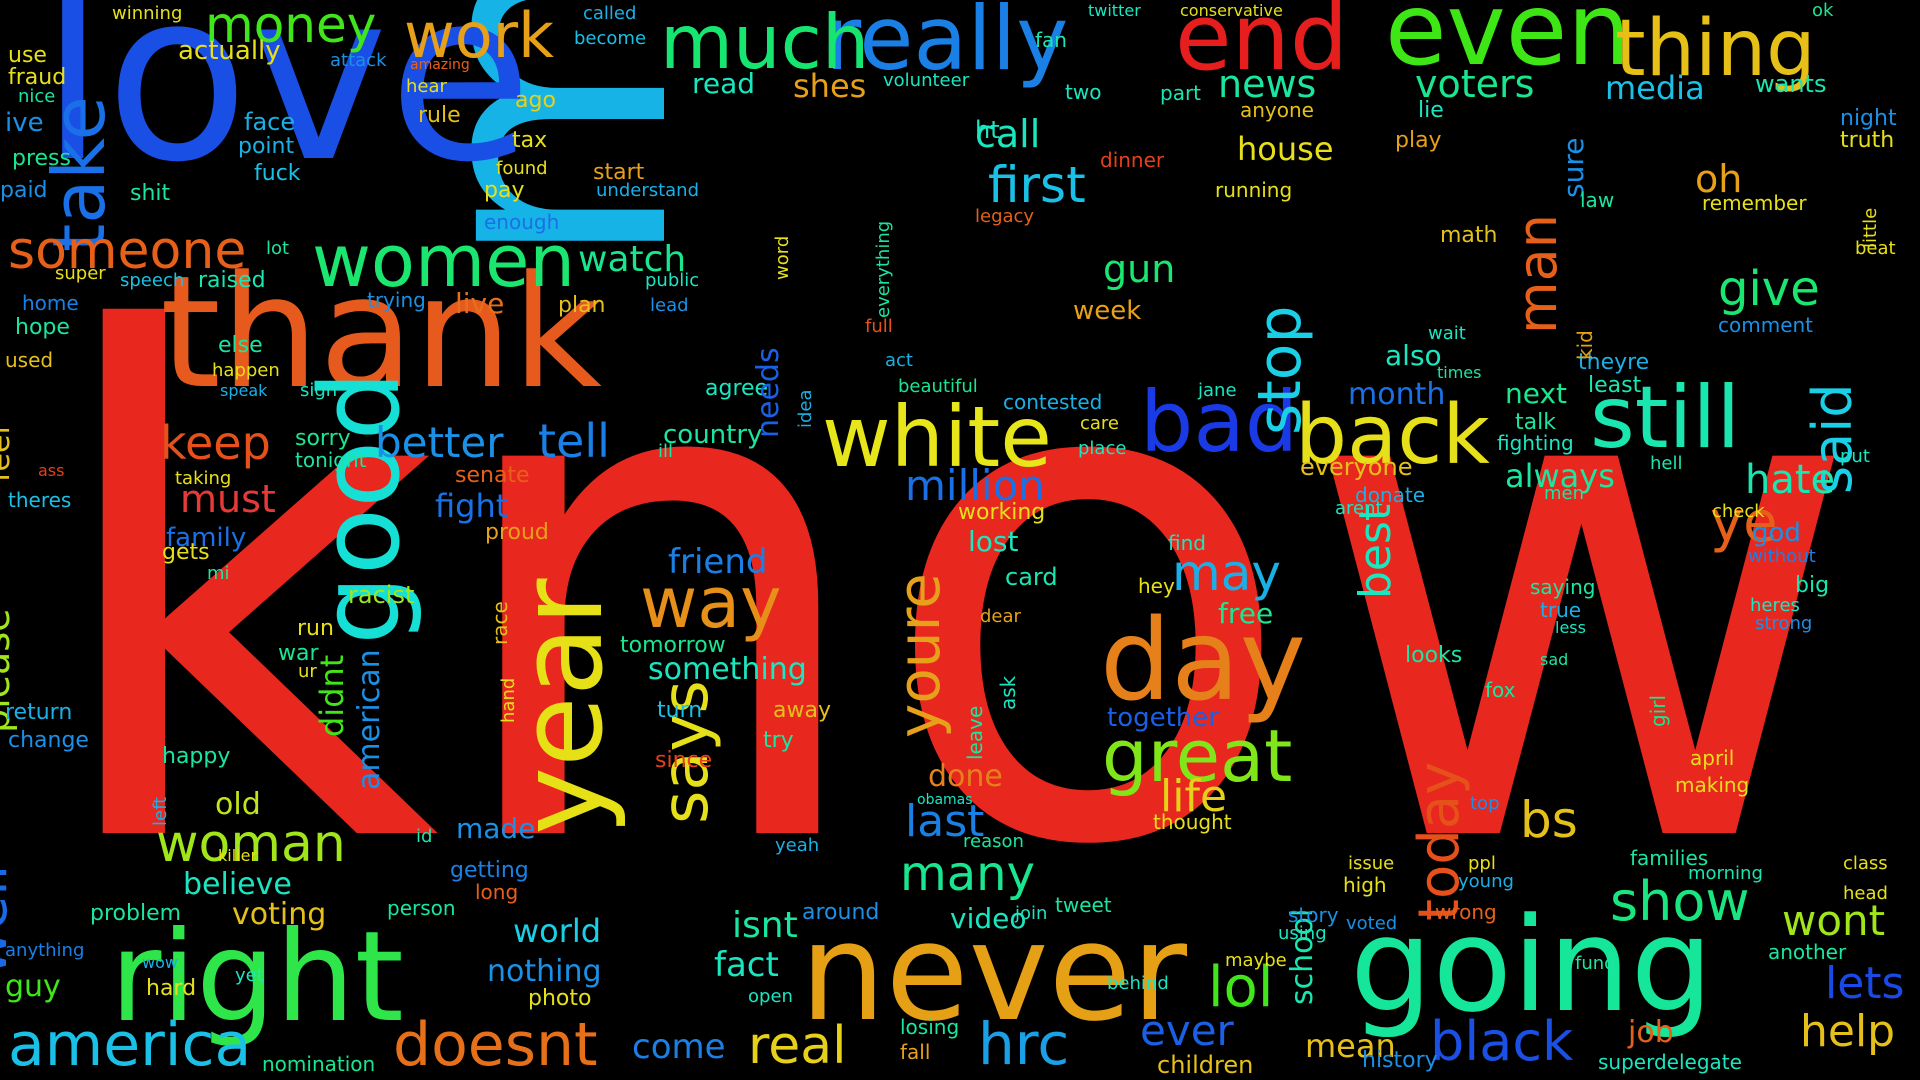  I want to click on word-mean: mean, so click(1350, 1046).